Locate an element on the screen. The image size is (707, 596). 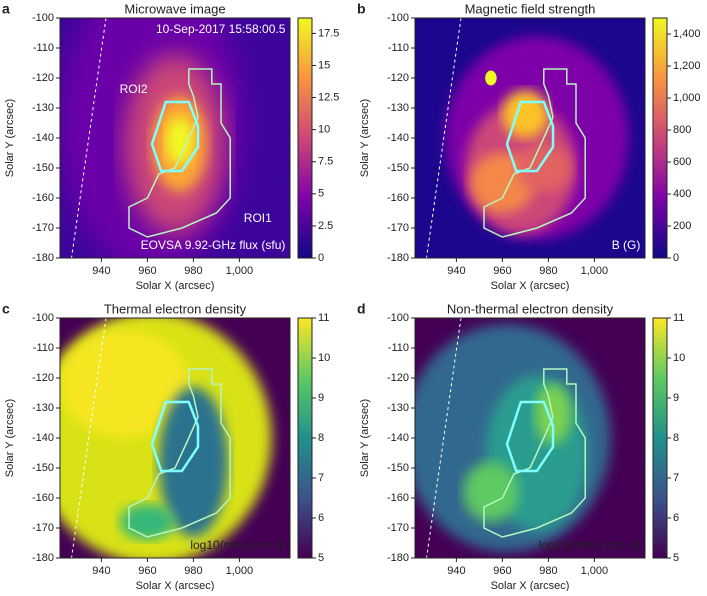
annotation: 10-Sep-2017 15:58:00.5 is located at coordinates (221, 29).